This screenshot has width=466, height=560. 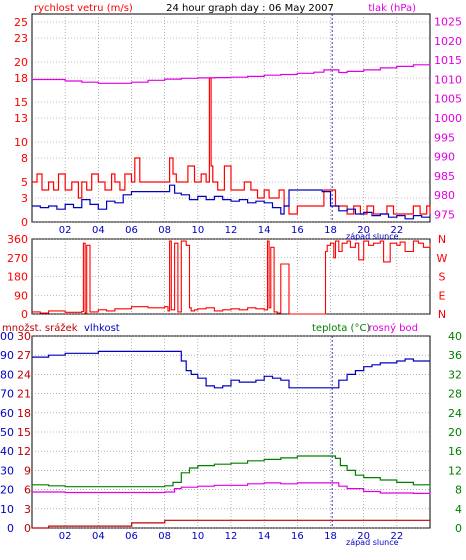 I want to click on rain-y-tick-label: 3, so click(x=27, y=509).